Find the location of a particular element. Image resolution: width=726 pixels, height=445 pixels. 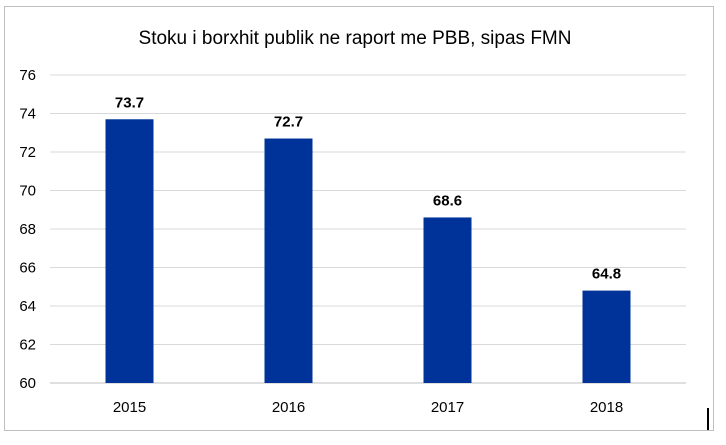

edge-mark is located at coordinates (708, 419).